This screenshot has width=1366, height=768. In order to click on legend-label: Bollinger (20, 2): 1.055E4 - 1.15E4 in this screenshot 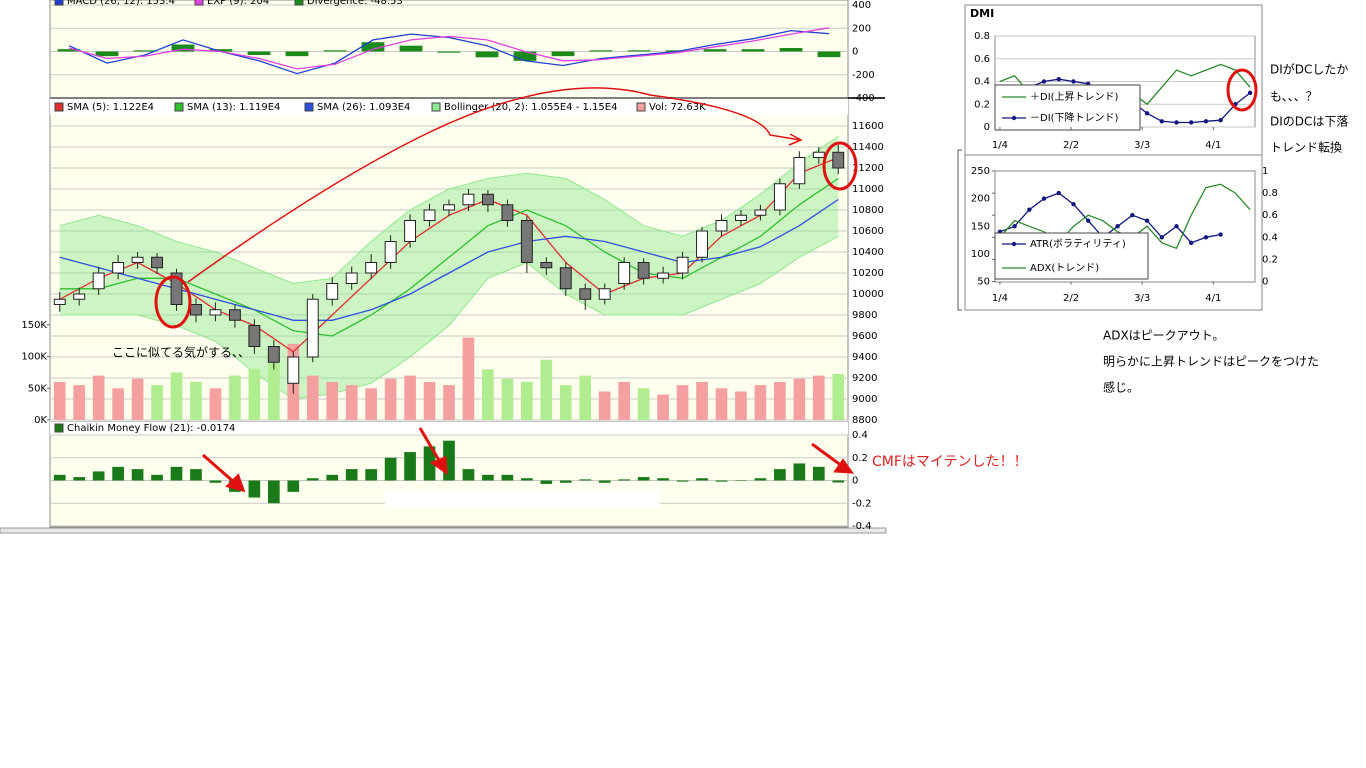, I will do `click(530, 107)`.